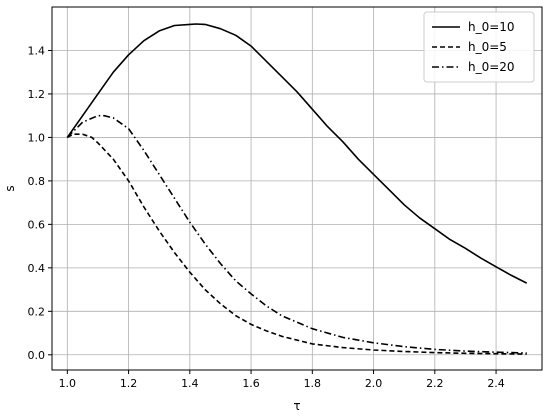  What do you see at coordinates (37, 224) in the screenshot?
I see `y-tick-label: 0.6` at bounding box center [37, 224].